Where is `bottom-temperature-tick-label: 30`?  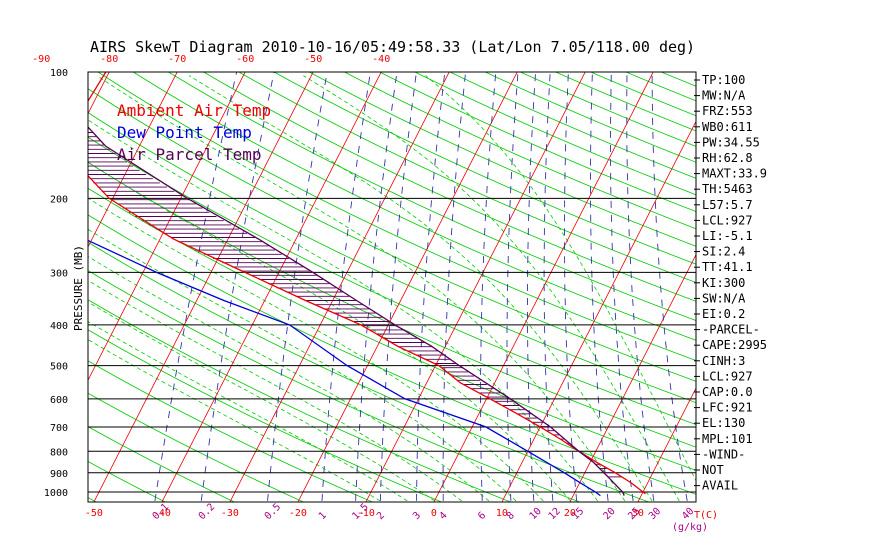 bottom-temperature-tick-label: 30 is located at coordinates (638, 513).